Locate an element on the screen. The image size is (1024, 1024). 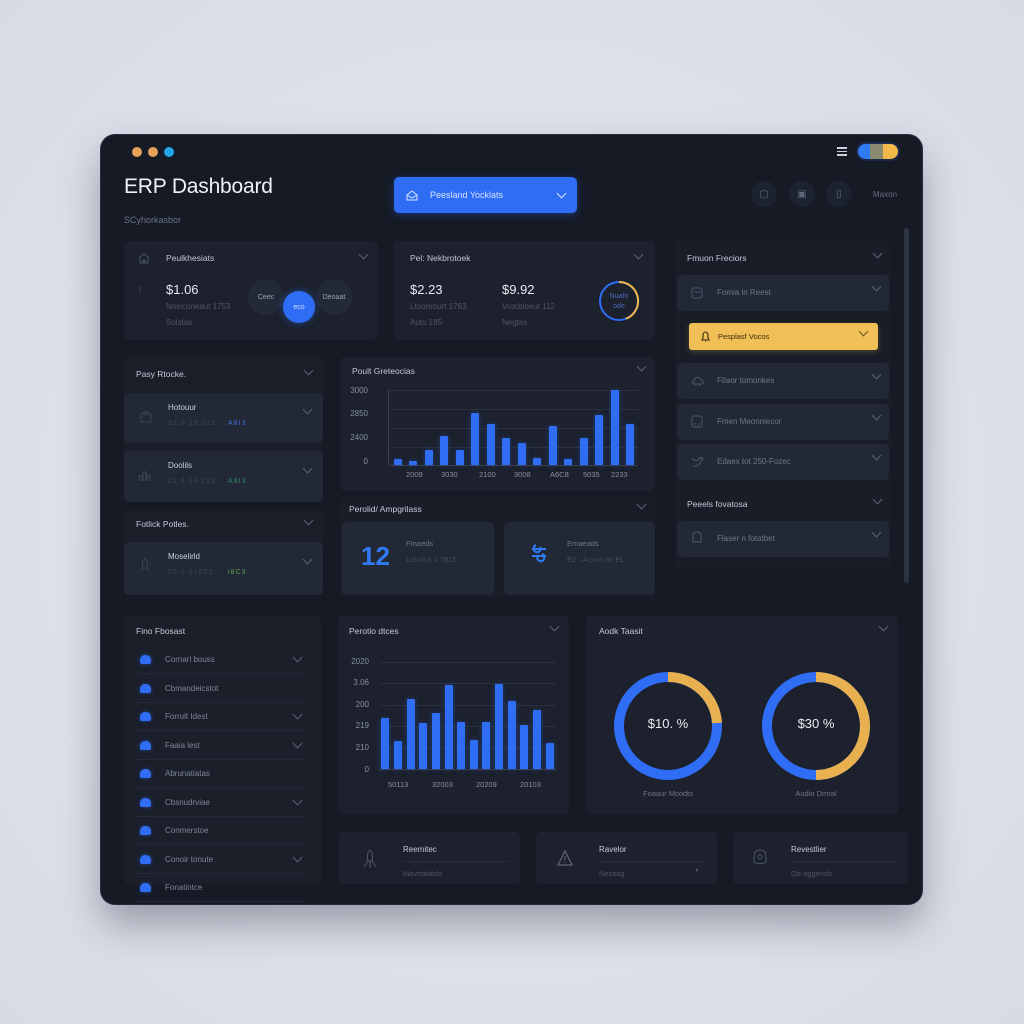
theme-toggle is located at coordinates (878, 151).